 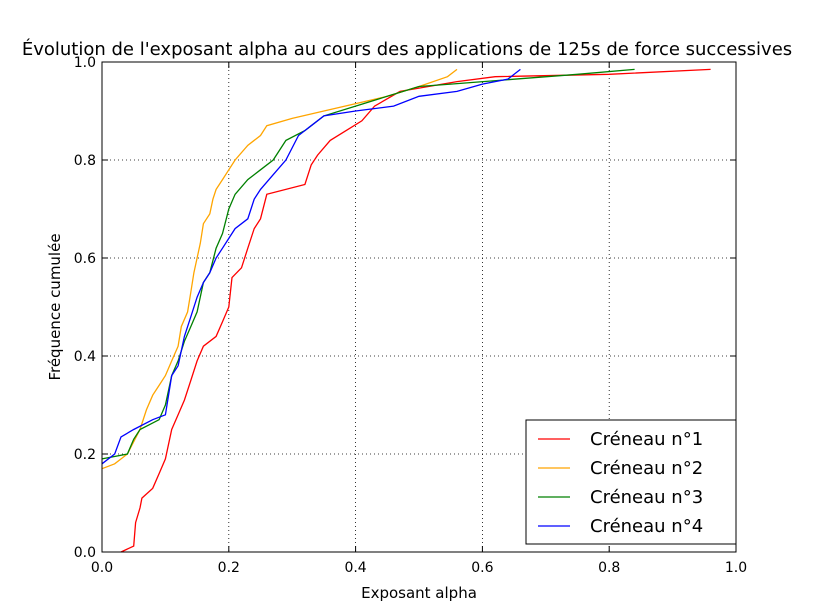 I want to click on x-tick-label: 0.0, so click(x=102, y=568).